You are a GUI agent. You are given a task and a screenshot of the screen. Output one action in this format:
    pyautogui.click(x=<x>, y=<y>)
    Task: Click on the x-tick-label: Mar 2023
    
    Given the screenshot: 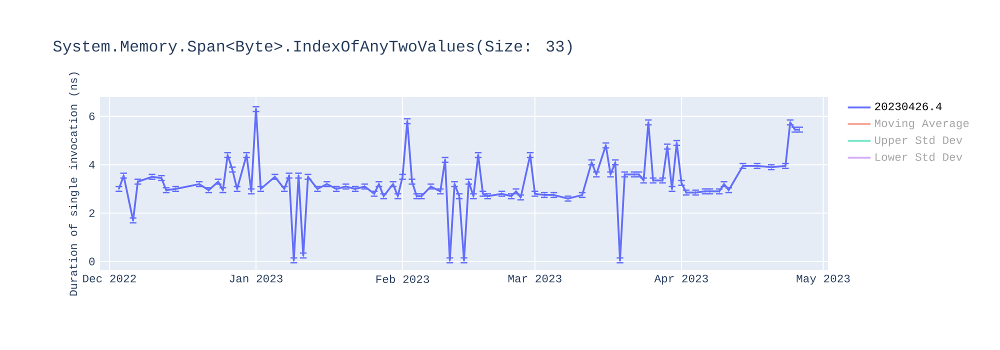 What is the action you would take?
    pyautogui.click(x=535, y=278)
    